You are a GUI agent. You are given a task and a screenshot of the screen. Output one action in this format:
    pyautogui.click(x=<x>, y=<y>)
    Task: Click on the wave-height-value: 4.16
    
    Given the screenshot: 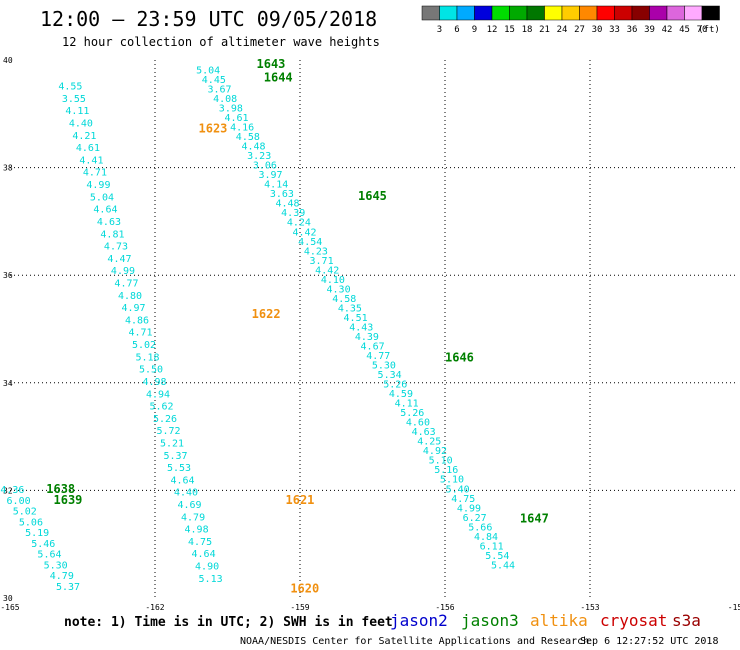 What is the action you would take?
    pyautogui.click(x=242, y=128)
    